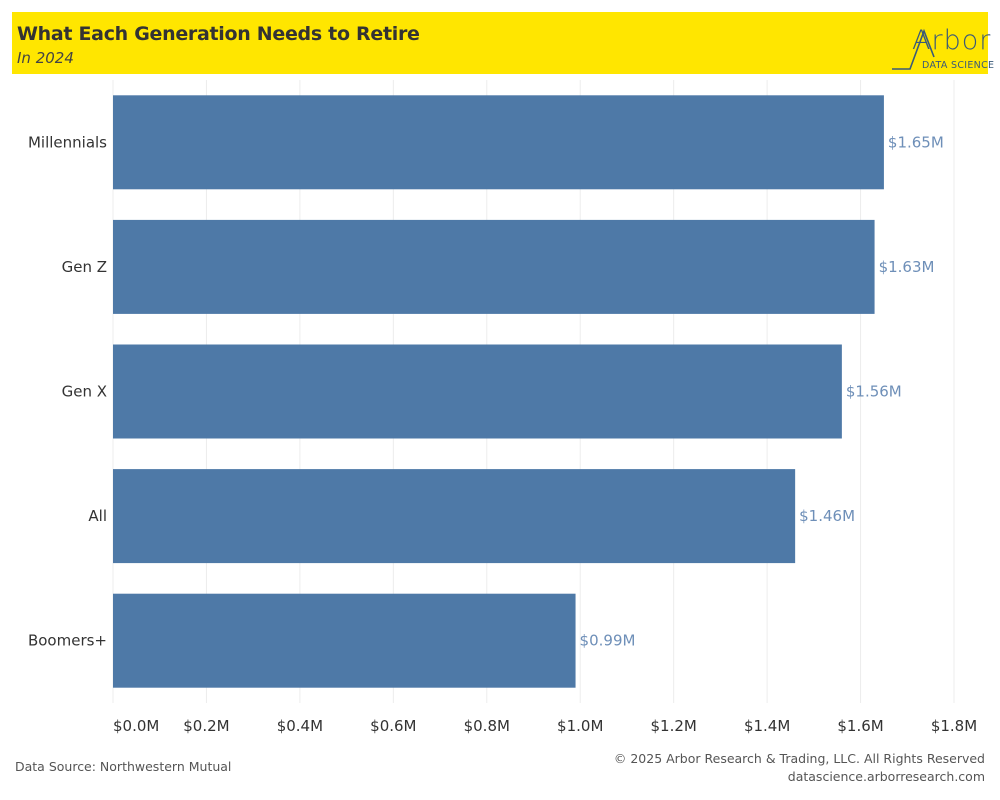 This screenshot has height=800, width=1000. Describe the element at coordinates (860, 726) in the screenshot. I see `x-tick-label: $1.6M` at that location.